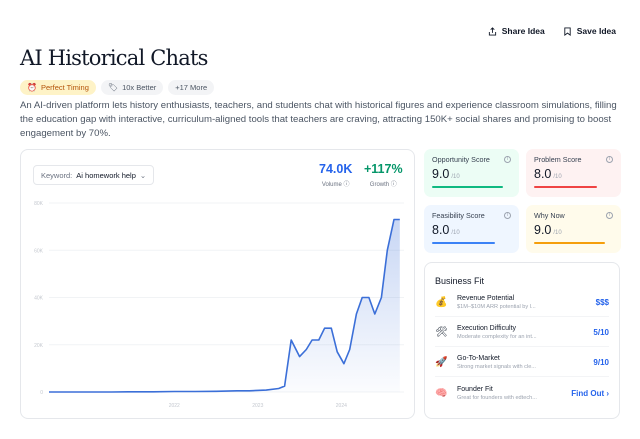 Image resolution: width=640 pixels, height=439 pixels. I want to click on keyword-prefix: Keyword:, so click(57, 175).